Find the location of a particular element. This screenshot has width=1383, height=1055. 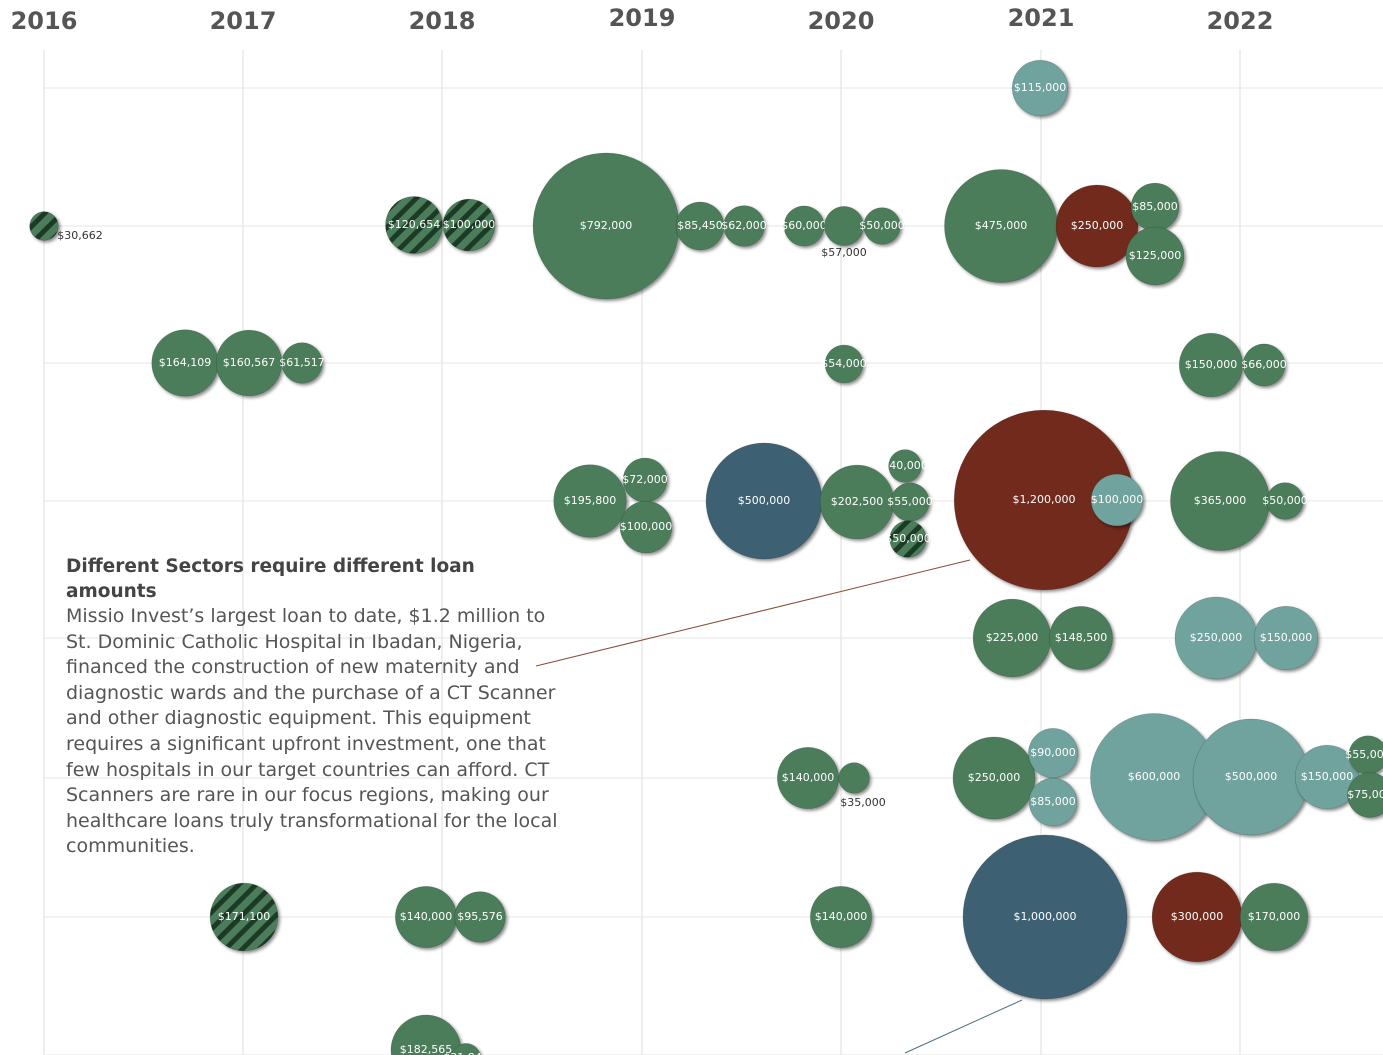

x-tick-label: 2021 is located at coordinates (1041, 18).